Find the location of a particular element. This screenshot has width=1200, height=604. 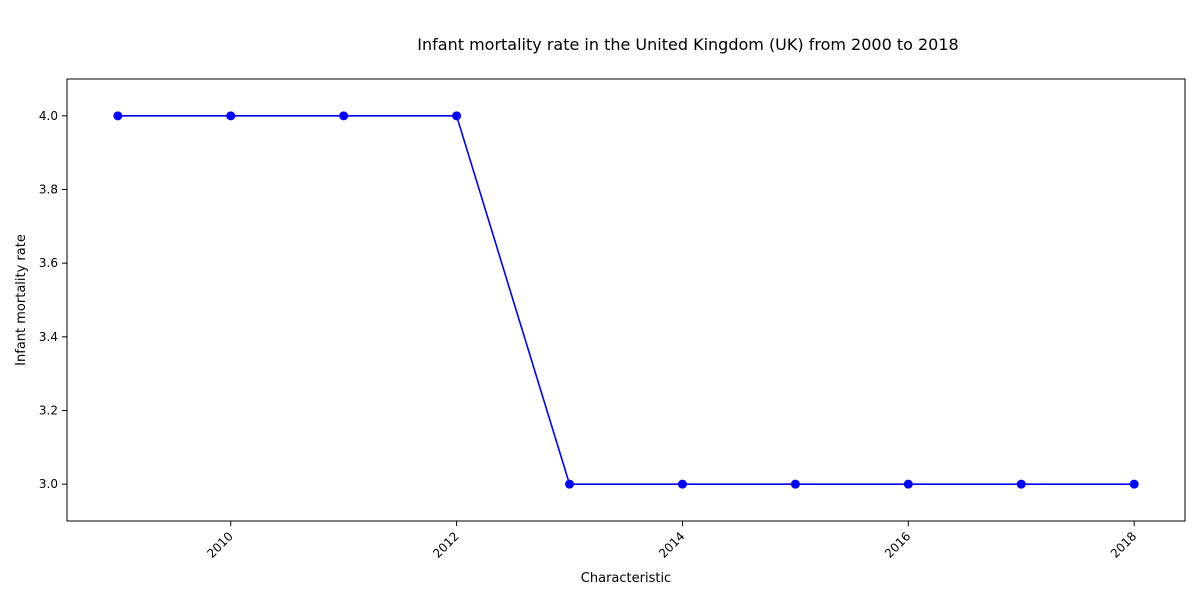

y-tick-label: 3.0 is located at coordinates (48, 484).